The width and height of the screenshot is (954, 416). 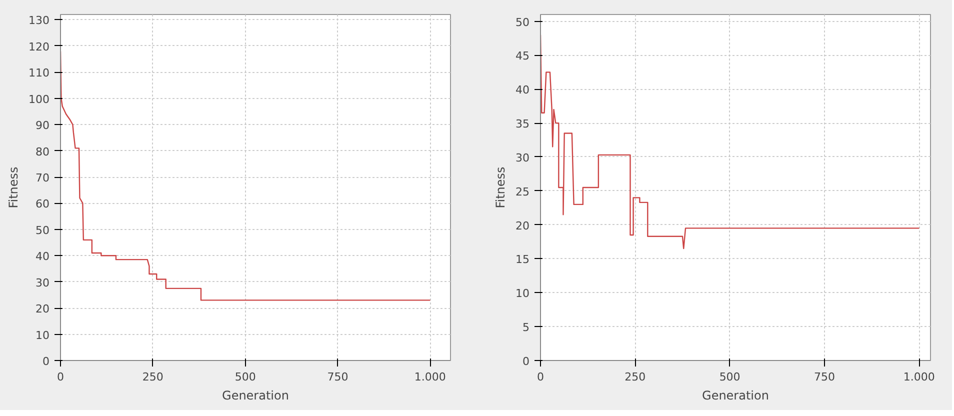 I want to click on y-tick-label: 25, so click(x=523, y=191).